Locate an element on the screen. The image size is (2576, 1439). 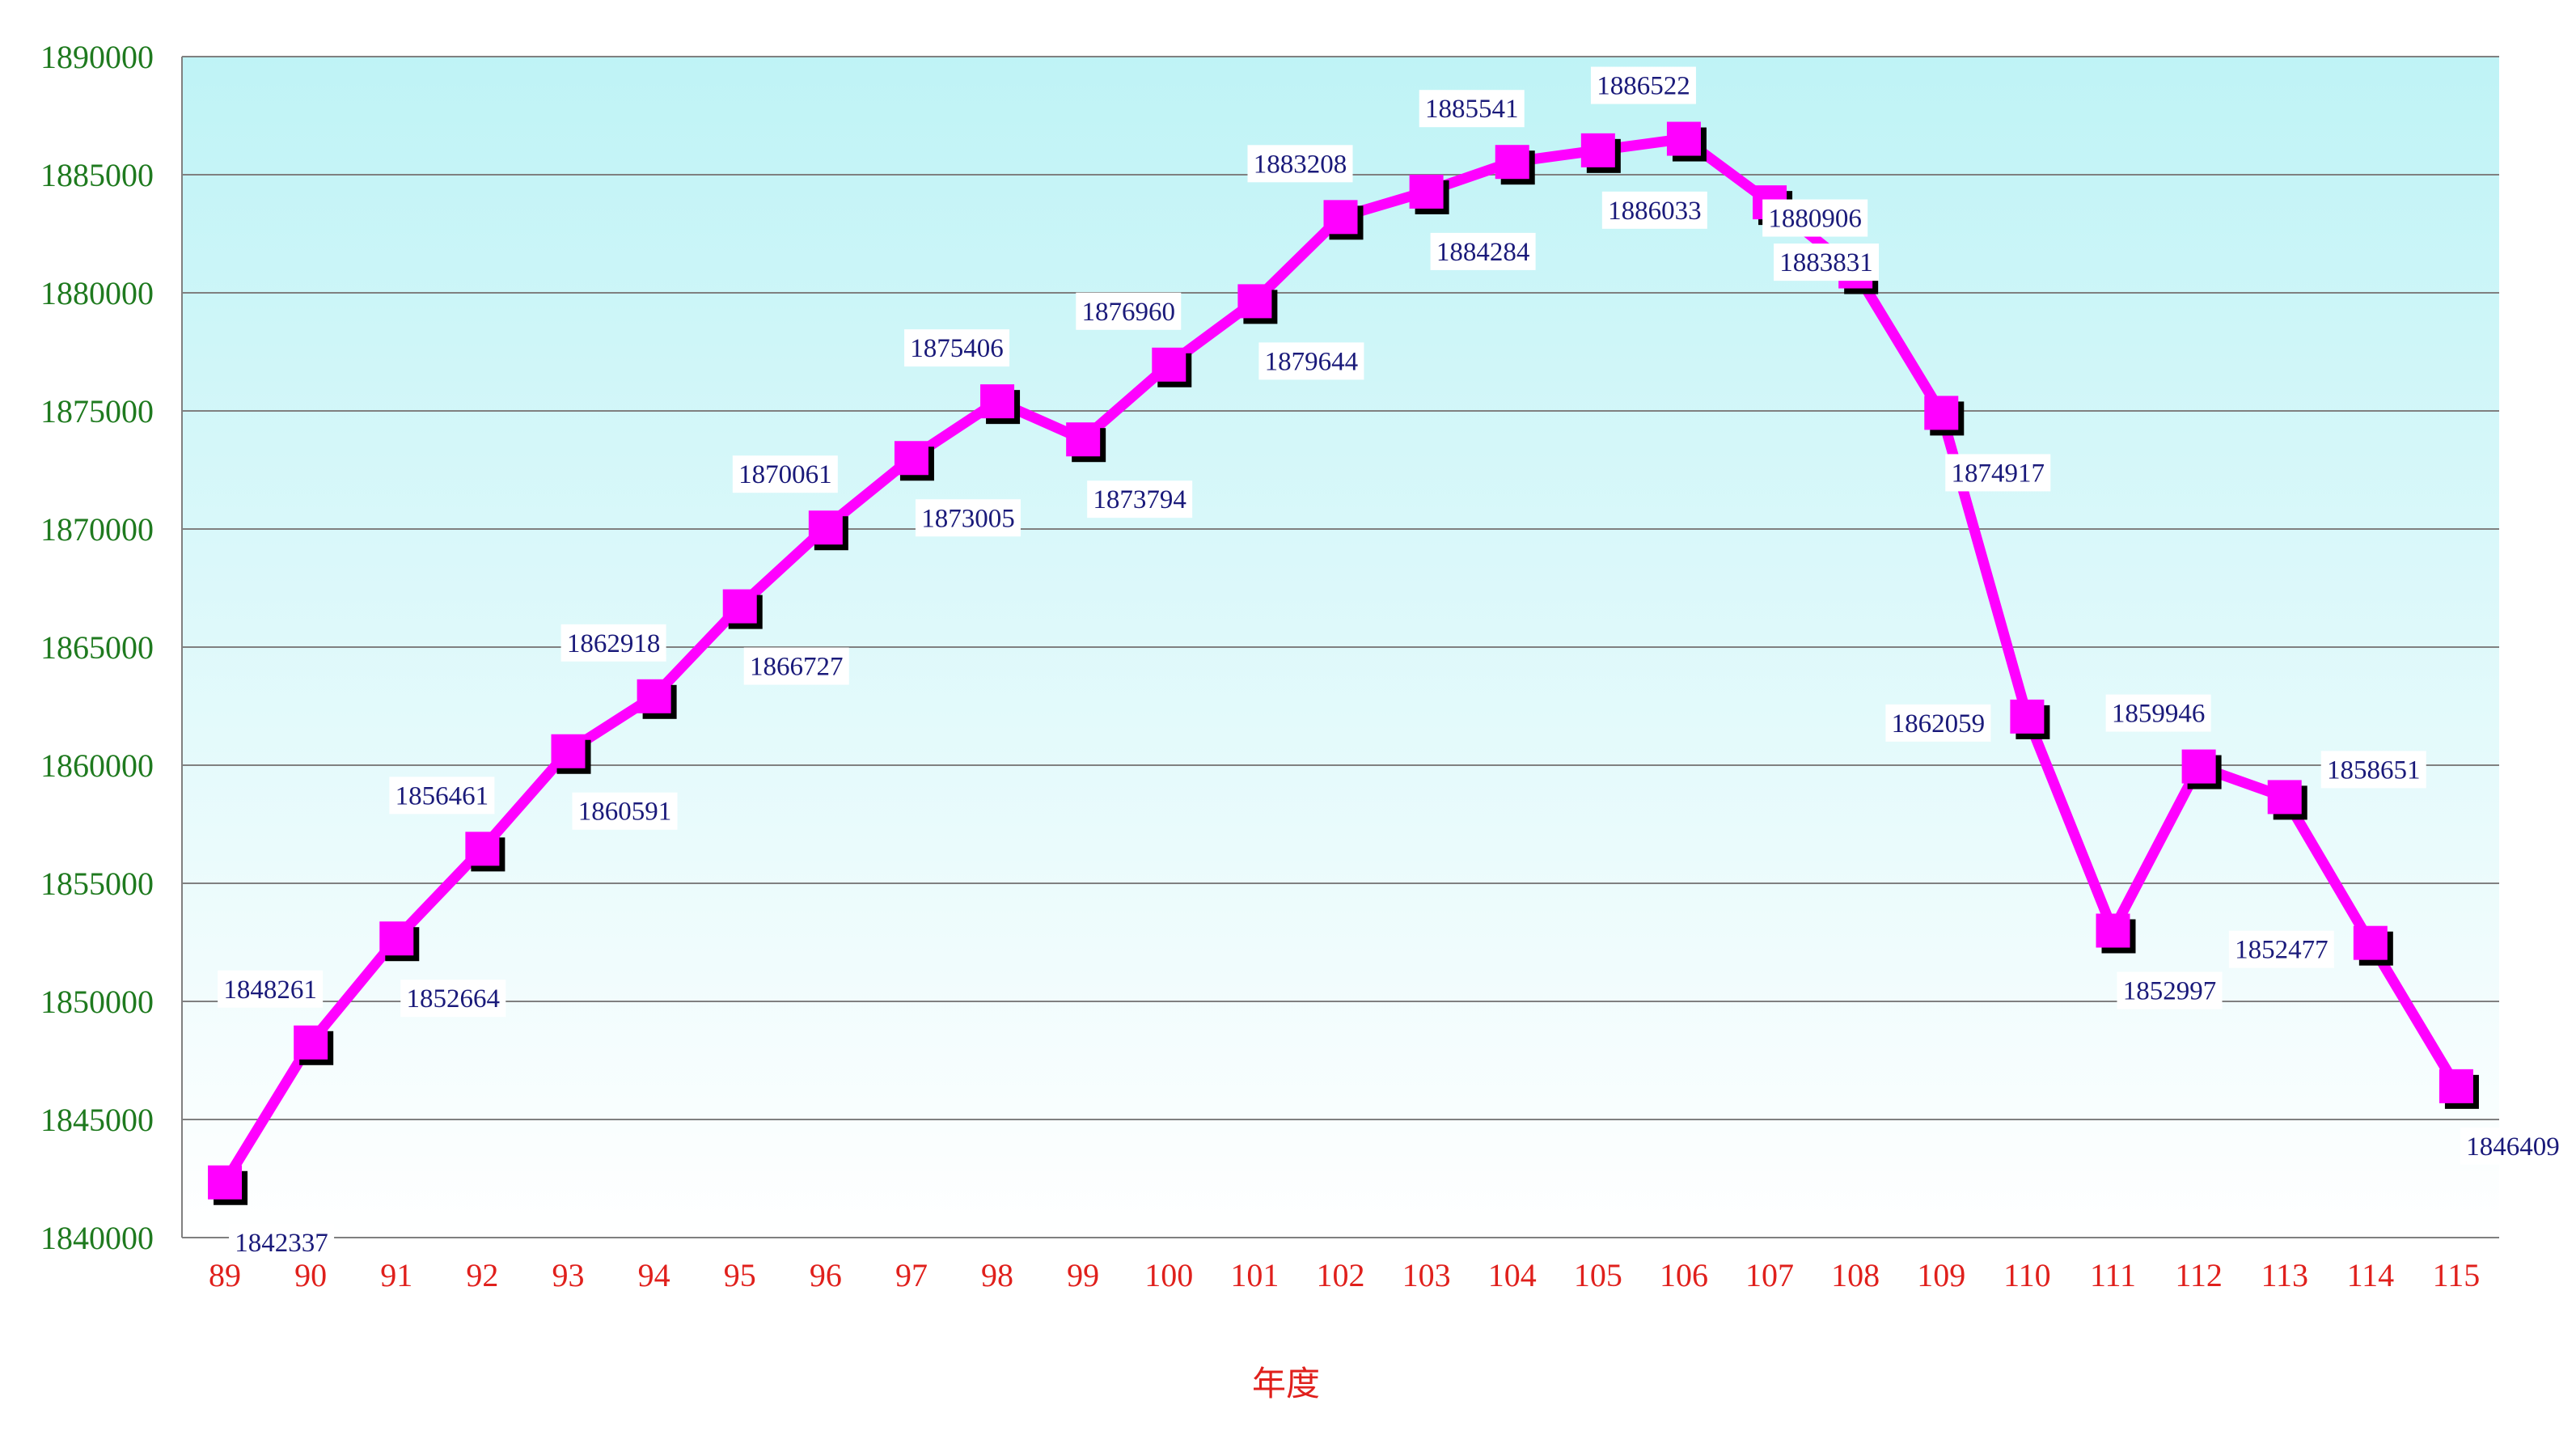
x-tick-label: 94 is located at coordinates (654, 1275).